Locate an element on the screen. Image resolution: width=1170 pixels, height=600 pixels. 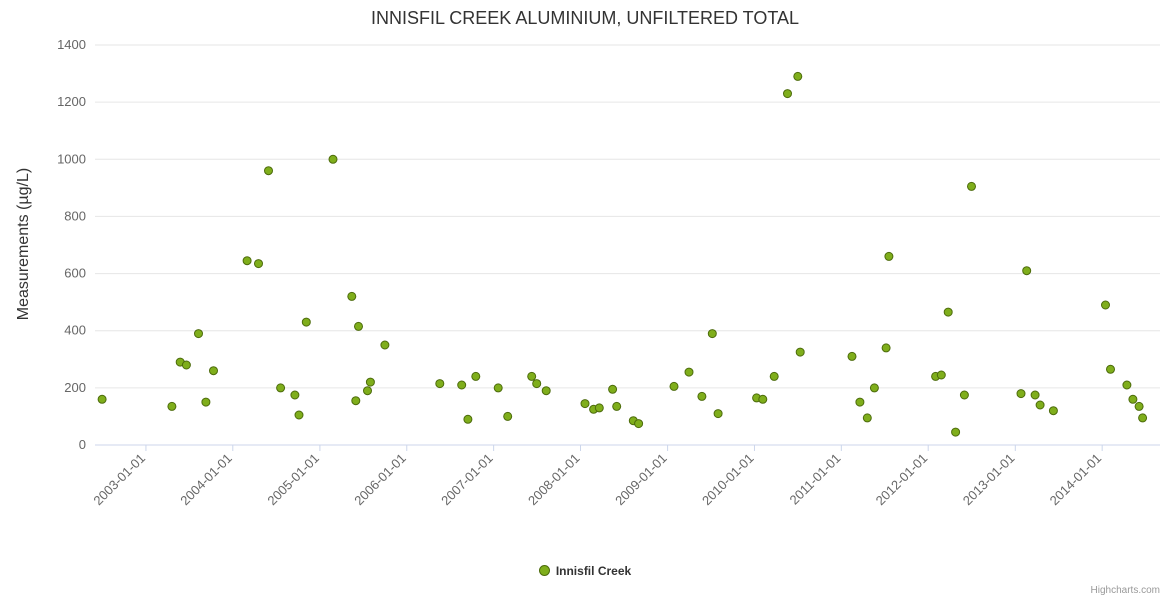
x-tick-label: 2008-01-01 is located at coordinates (554, 480).